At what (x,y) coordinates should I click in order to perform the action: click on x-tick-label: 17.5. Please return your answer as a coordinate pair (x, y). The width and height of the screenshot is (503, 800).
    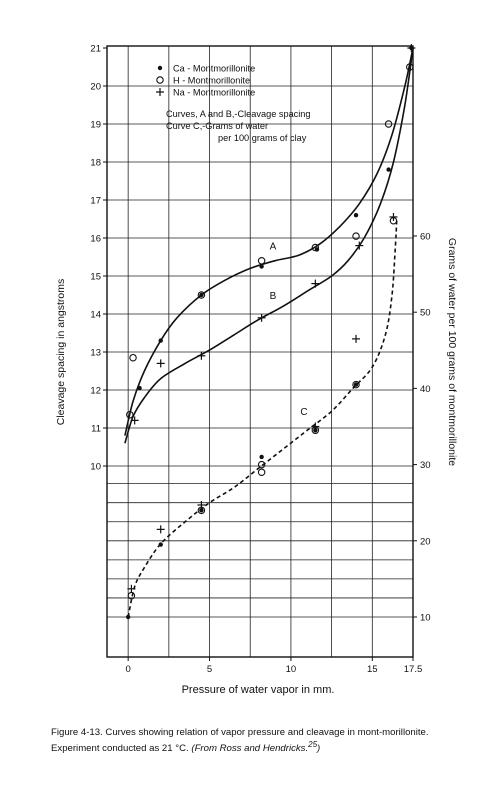
    Looking at the image, I should click on (413, 669).